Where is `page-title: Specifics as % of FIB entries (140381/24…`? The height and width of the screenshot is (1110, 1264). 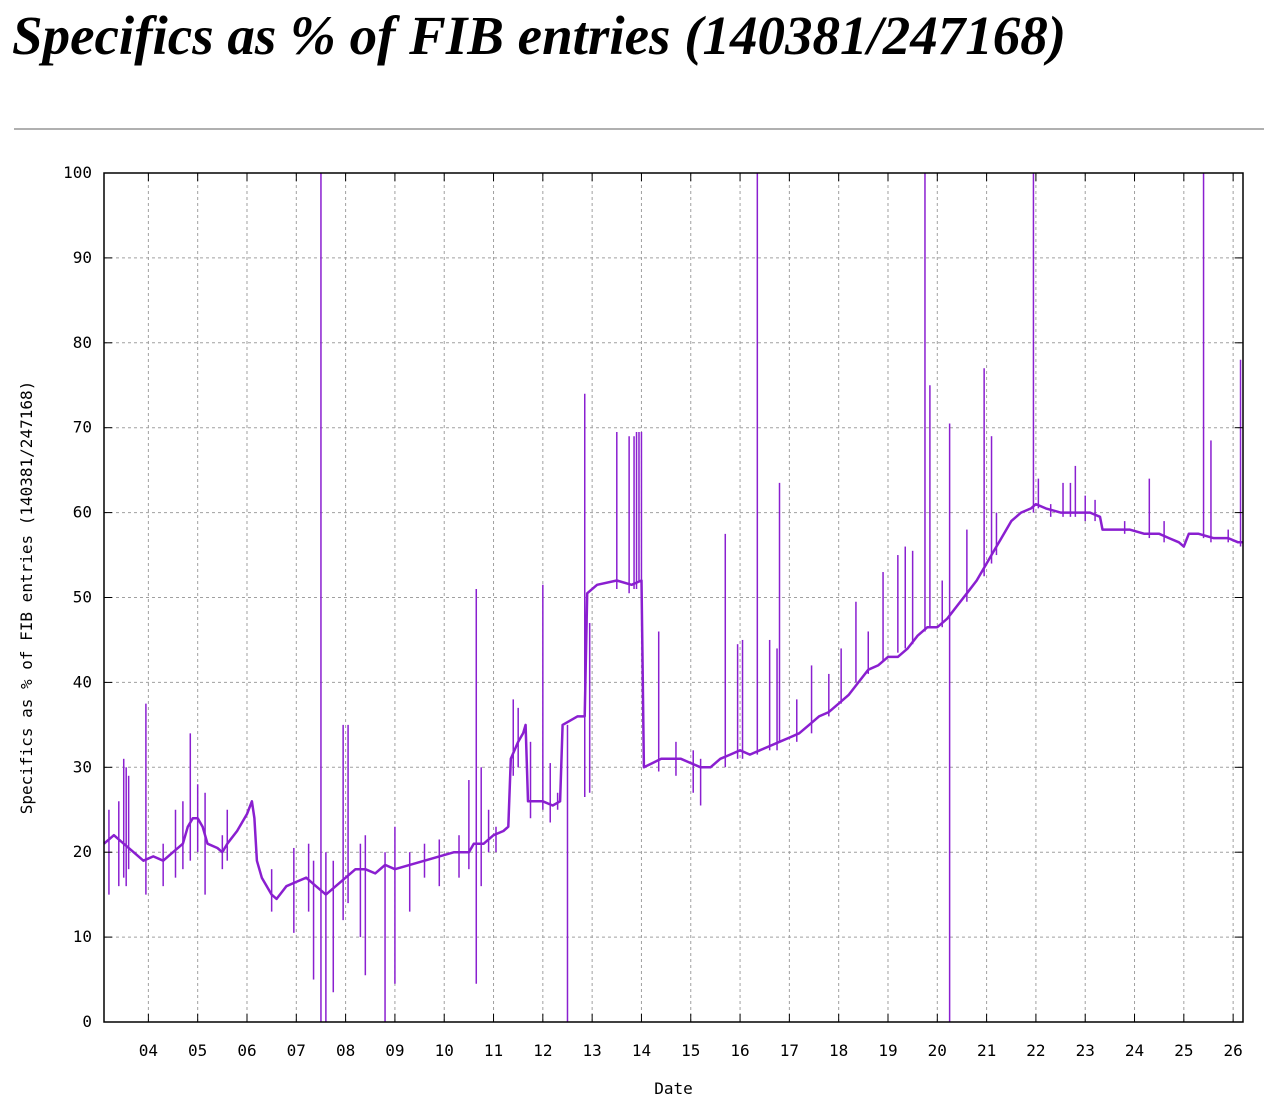 page-title: Specifics as % of FIB entries (140381/24… is located at coordinates (539, 35).